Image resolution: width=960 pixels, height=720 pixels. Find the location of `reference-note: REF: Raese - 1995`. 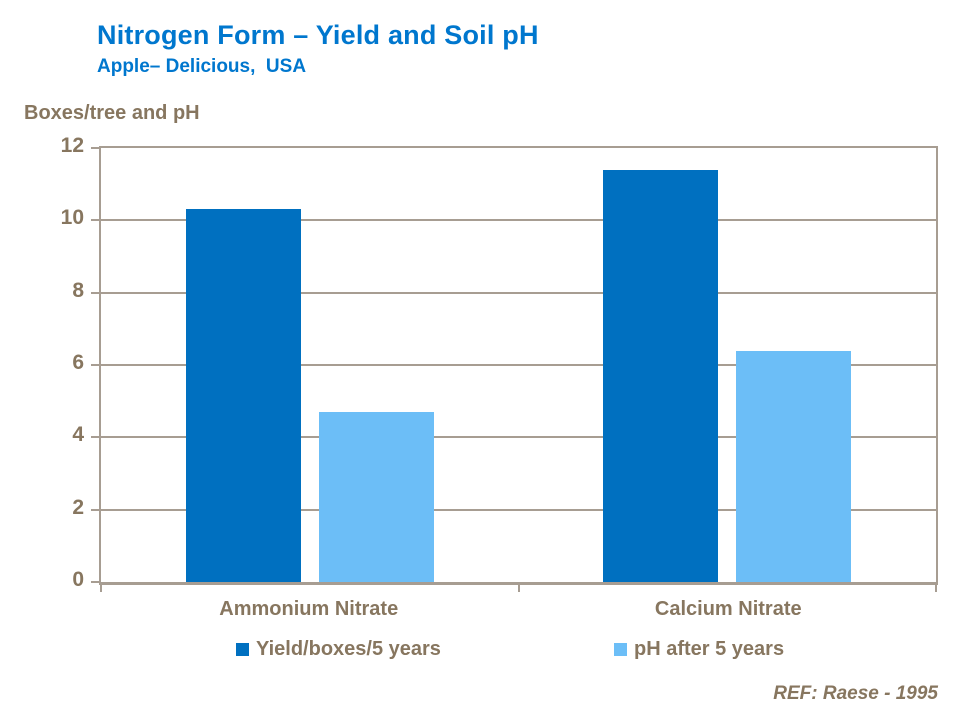

reference-note: REF: Raese - 1995 is located at coordinates (855, 693).